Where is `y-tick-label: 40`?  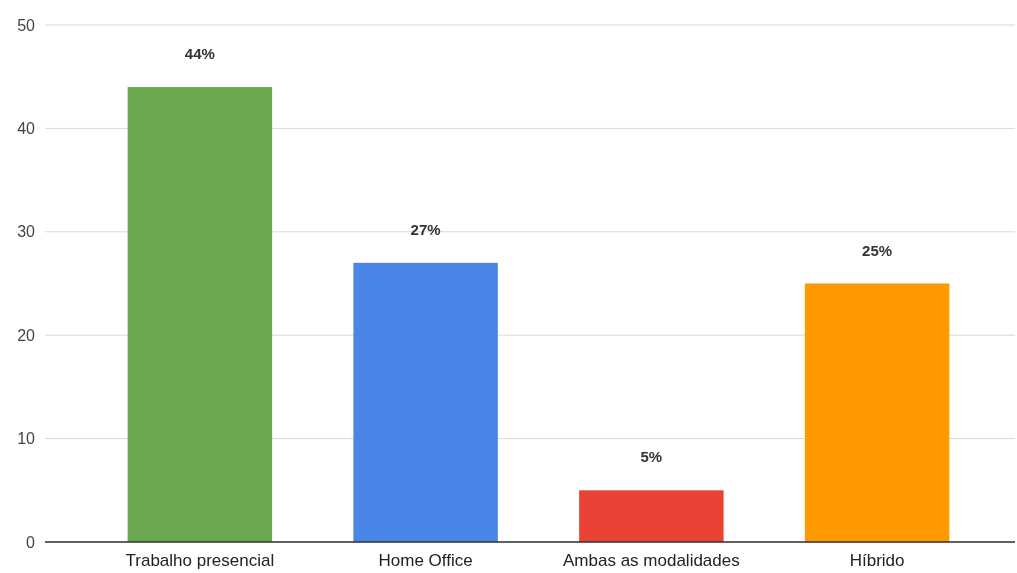 y-tick-label: 40 is located at coordinates (26, 129).